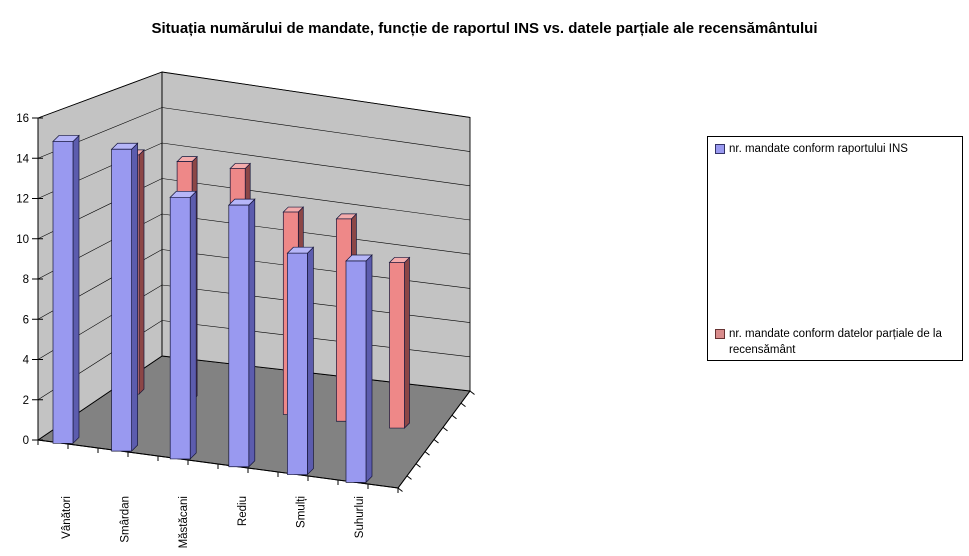 This screenshot has height=556, width=969. Describe the element at coordinates (22, 119) in the screenshot. I see `value-axis-label: 16` at that location.